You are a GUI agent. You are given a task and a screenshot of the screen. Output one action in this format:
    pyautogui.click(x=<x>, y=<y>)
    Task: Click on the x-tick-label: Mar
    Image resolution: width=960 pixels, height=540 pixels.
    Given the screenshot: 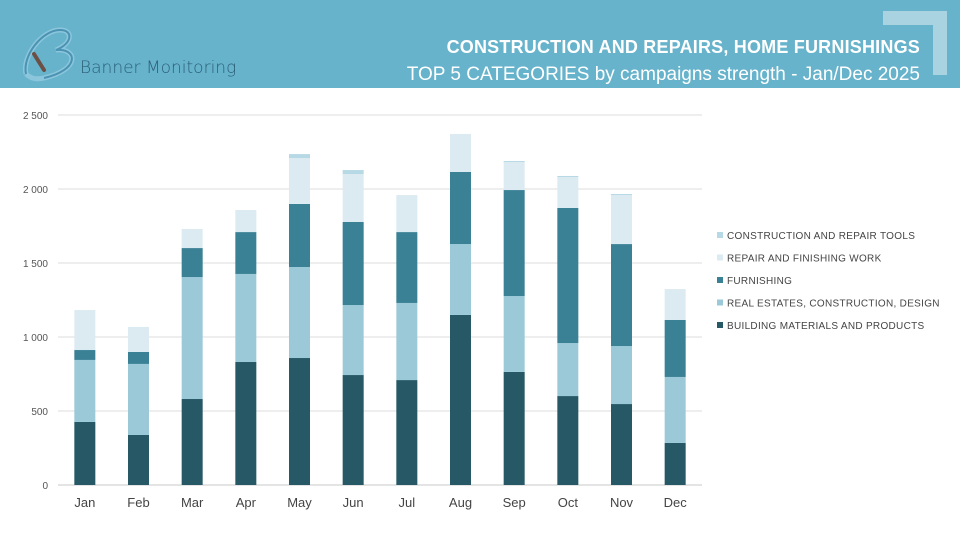 What is the action you would take?
    pyautogui.click(x=192, y=502)
    